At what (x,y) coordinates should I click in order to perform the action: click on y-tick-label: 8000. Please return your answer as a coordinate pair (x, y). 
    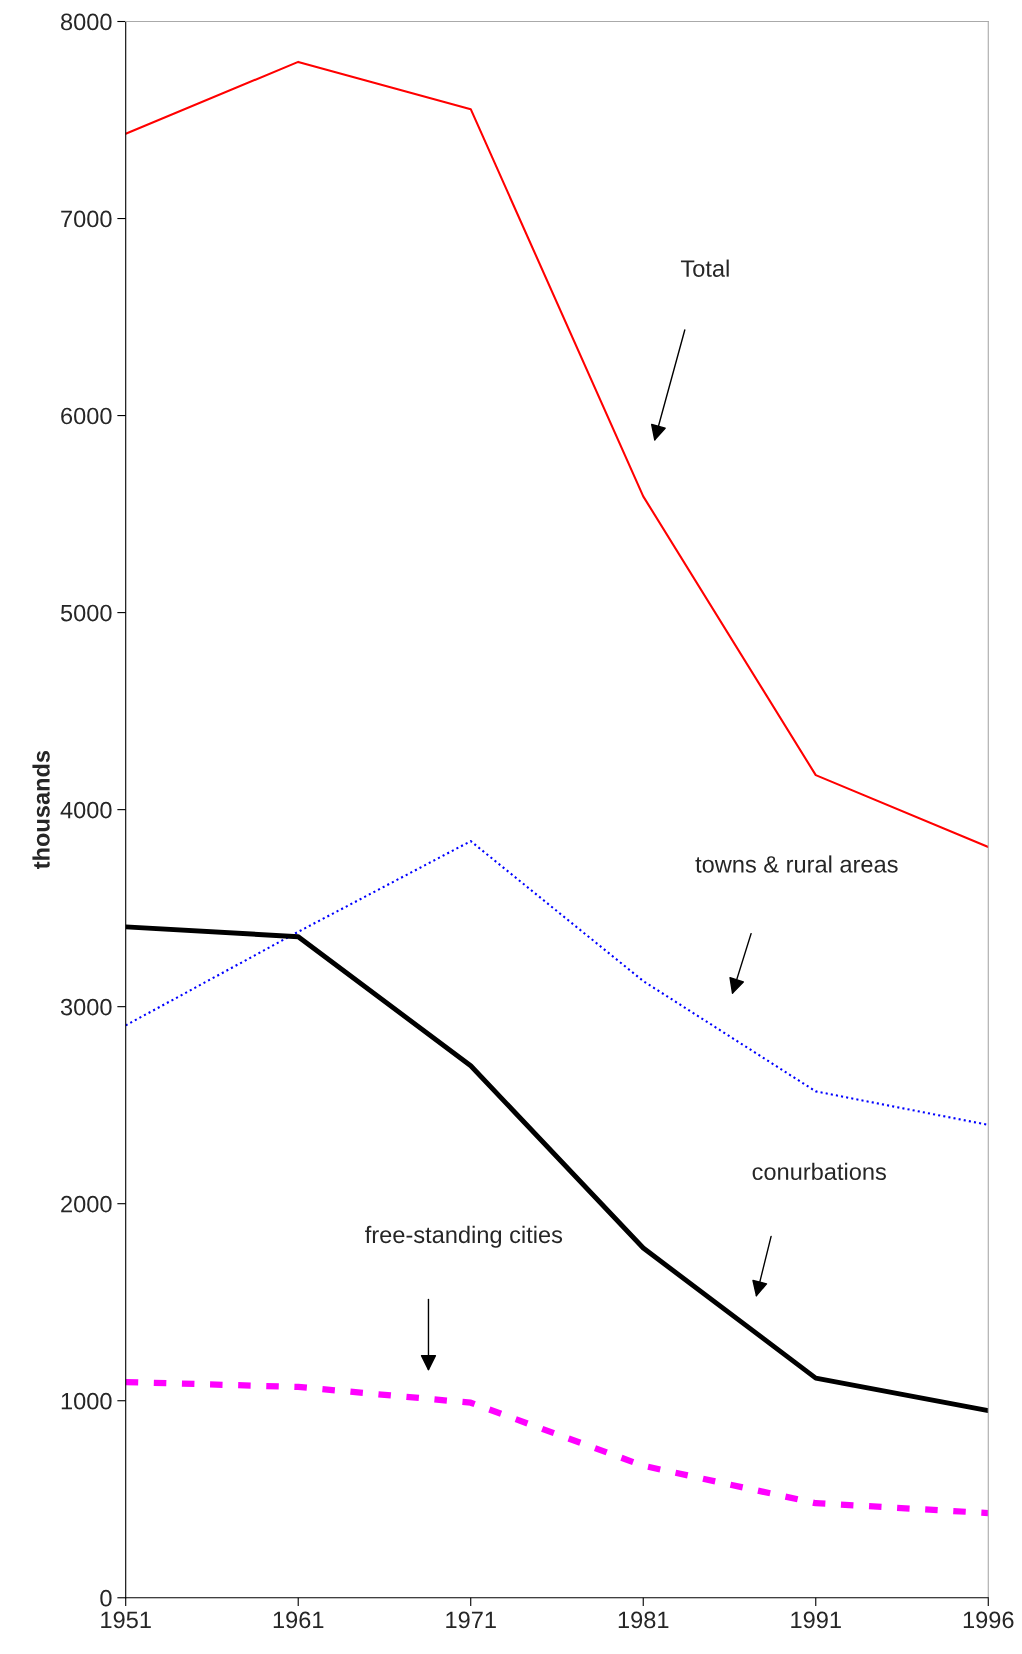
    Looking at the image, I should click on (86, 22).